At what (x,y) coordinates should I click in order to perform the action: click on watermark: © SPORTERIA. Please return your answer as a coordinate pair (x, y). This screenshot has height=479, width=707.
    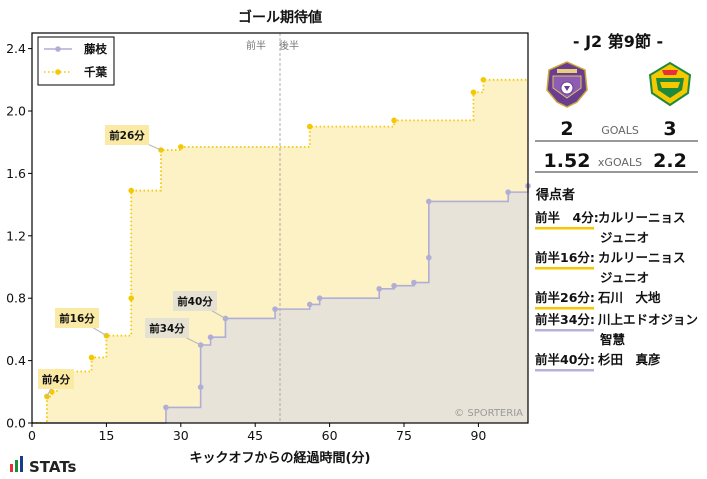
    Looking at the image, I should click on (488, 413).